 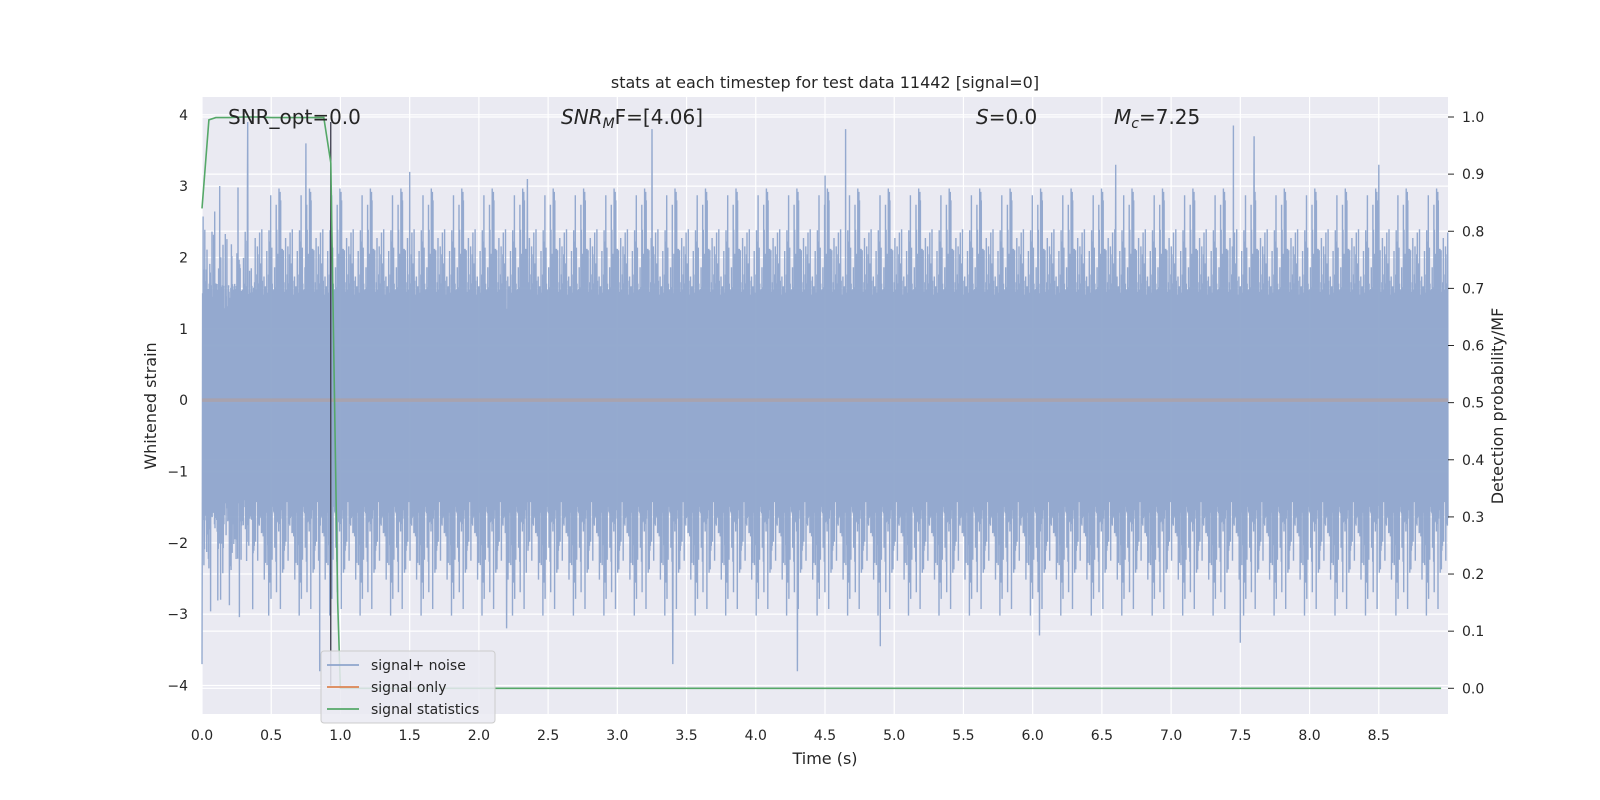 I want to click on y-tick-label-left-2: −2, so click(x=177, y=544).